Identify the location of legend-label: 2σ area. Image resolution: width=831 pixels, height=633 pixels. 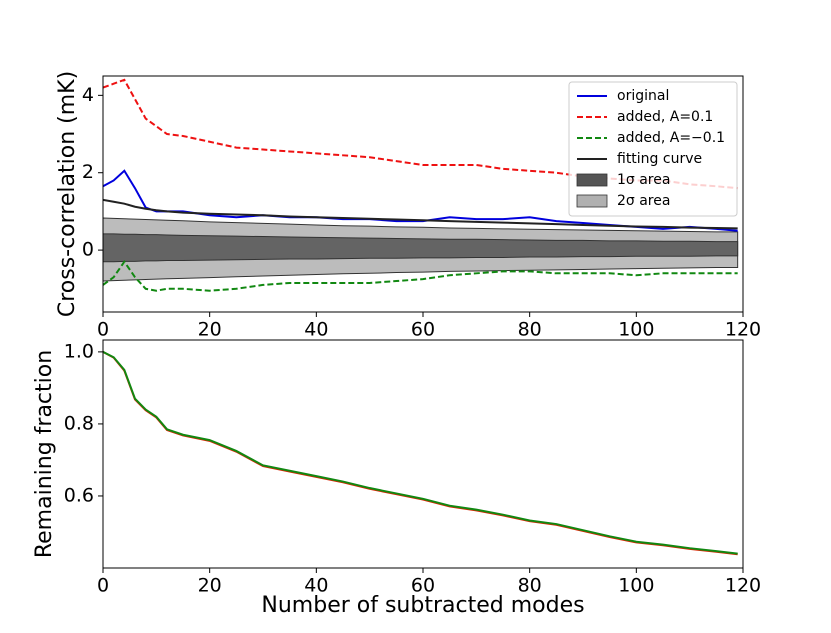
(643, 201).